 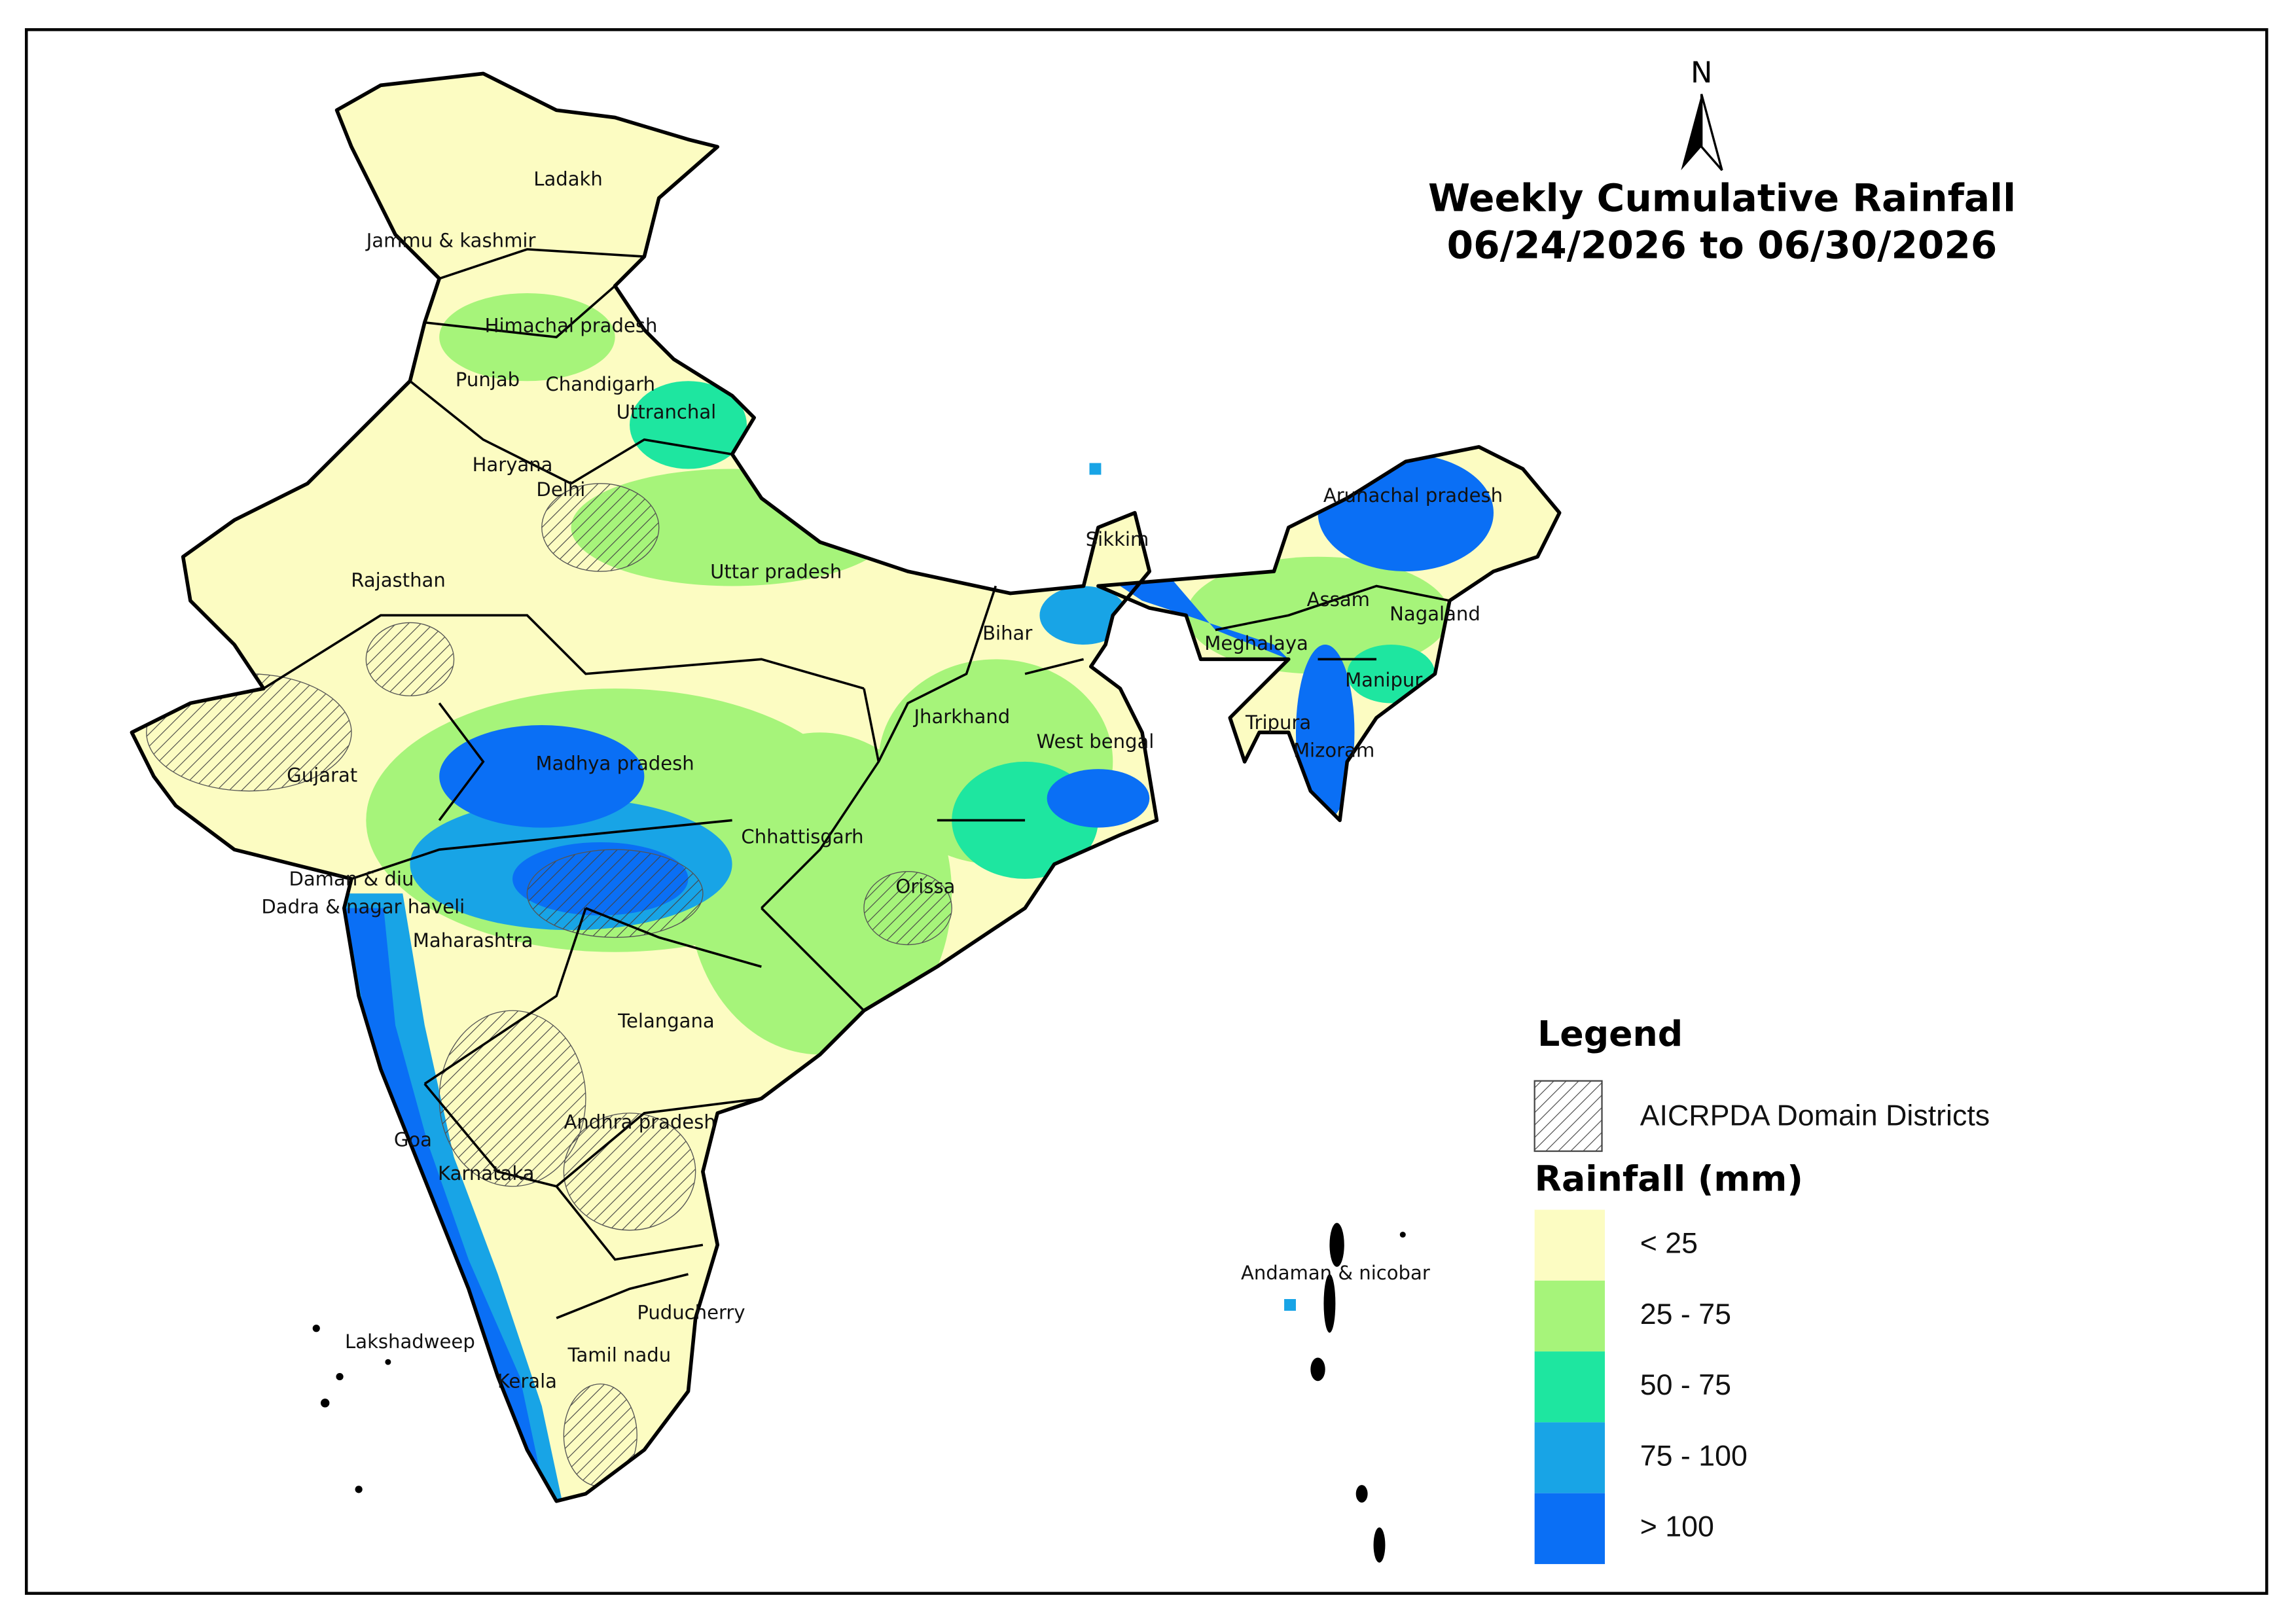 What do you see at coordinates (1815, 1115) in the screenshot?
I see `legend-hatch-label: AICRPDA Domain Districts` at bounding box center [1815, 1115].